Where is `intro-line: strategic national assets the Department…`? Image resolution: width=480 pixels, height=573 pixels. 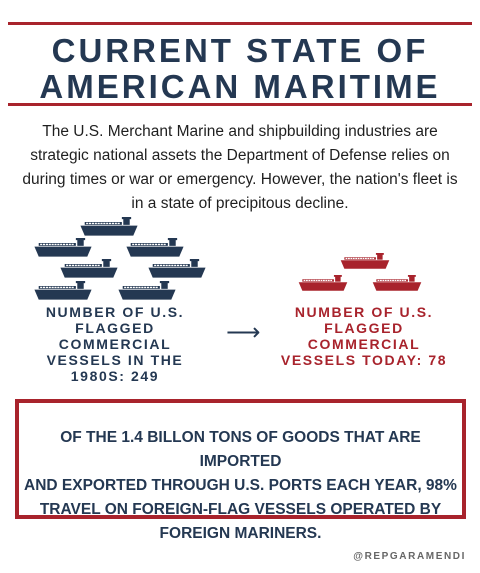
intro-line: strategic national assets the Department… is located at coordinates (240, 155).